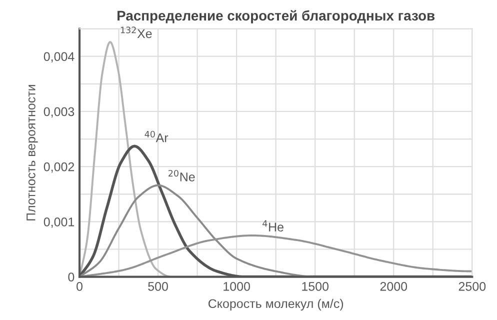  I want to click on y-tick-label: 0,002, so click(59, 167).